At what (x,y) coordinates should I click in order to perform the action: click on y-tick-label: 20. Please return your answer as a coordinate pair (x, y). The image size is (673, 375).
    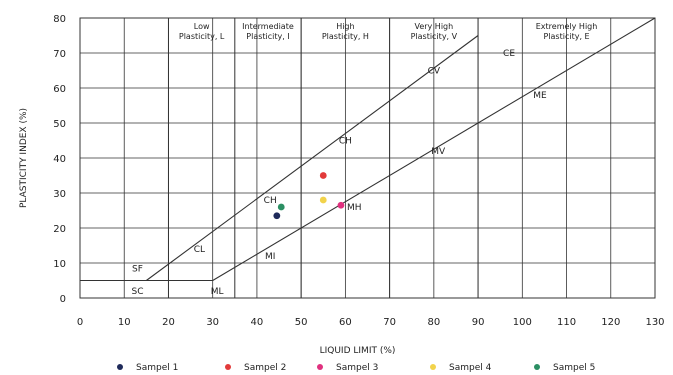
    Looking at the image, I should click on (59, 229).